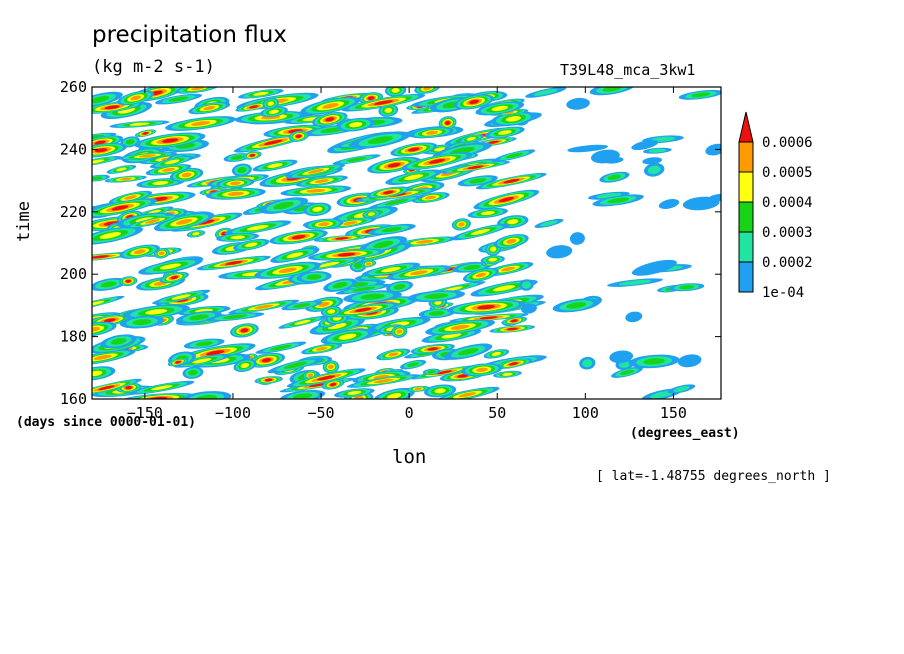 The height and width of the screenshot is (654, 904). I want to click on chart-title: precipitation flux, so click(189, 35).